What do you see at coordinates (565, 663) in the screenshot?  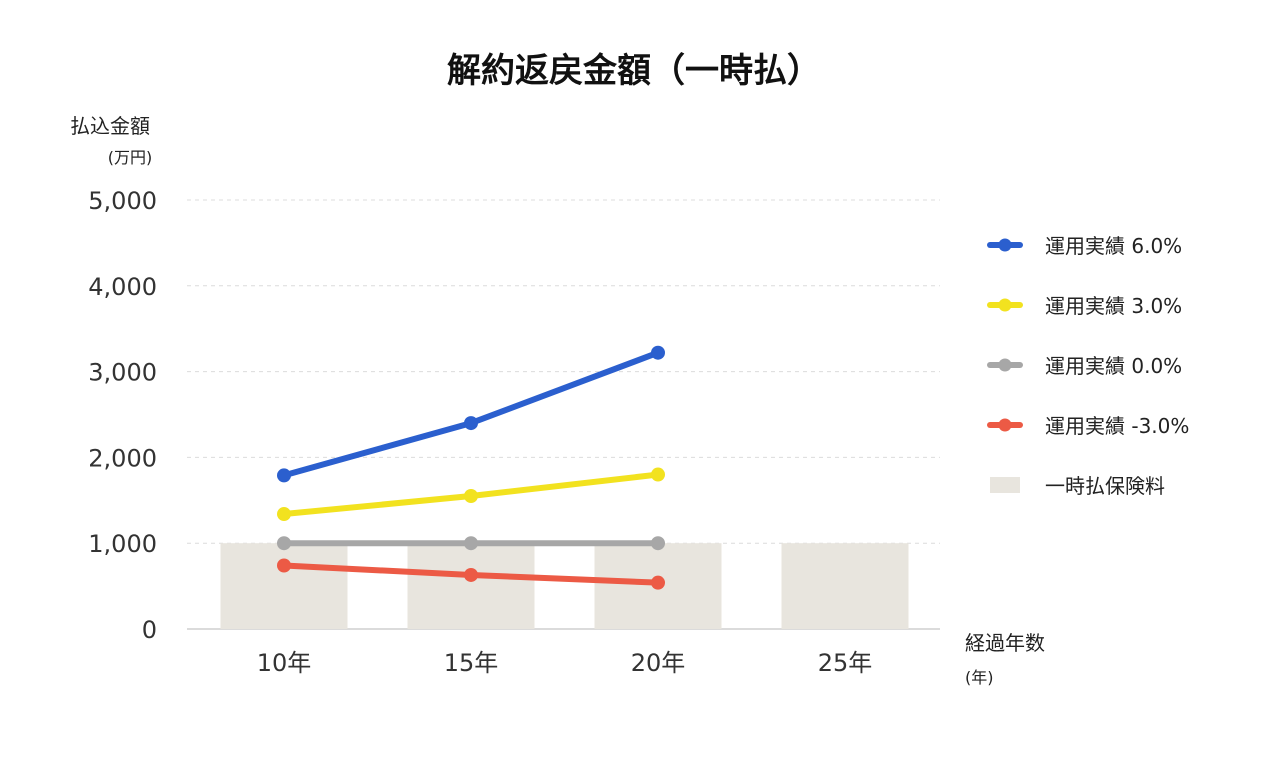 I see `x-ticks: 10年 15年 20年 25年` at bounding box center [565, 663].